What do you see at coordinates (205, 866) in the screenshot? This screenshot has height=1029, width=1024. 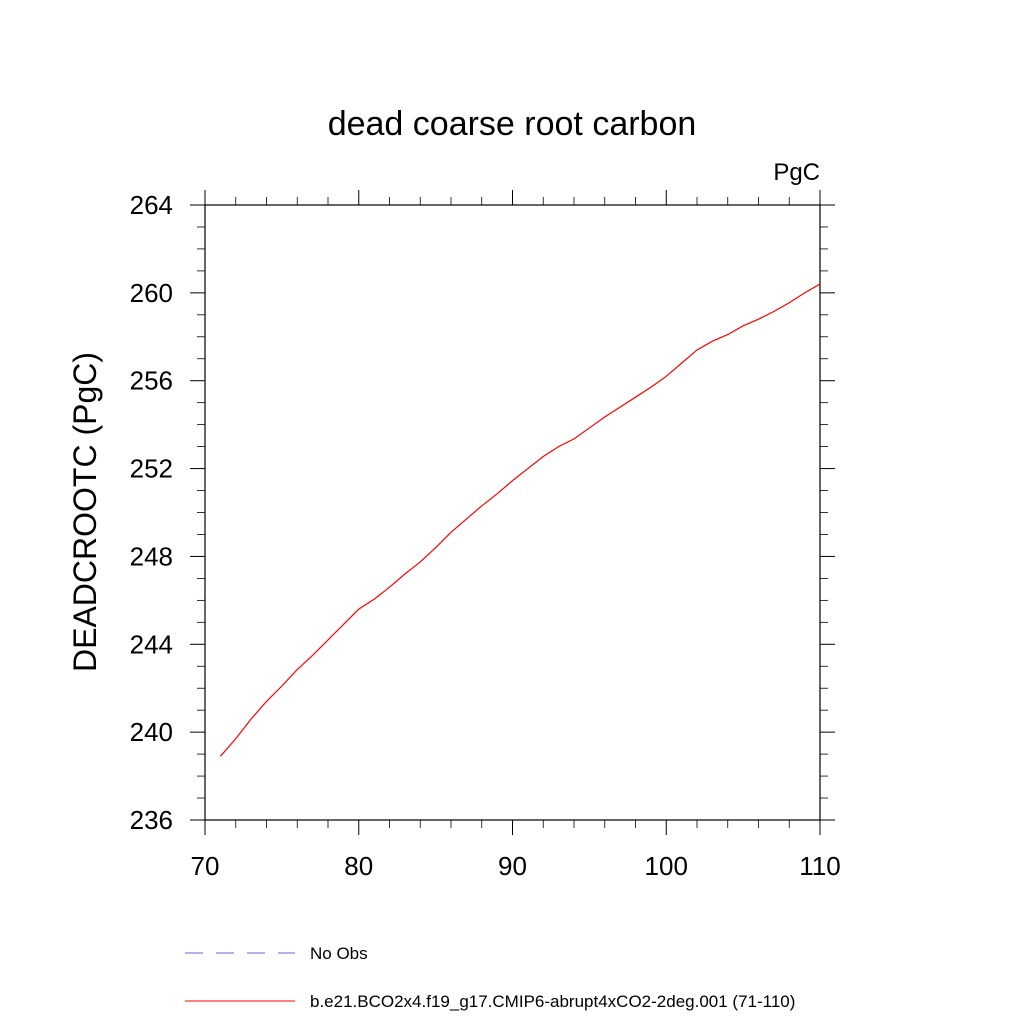 I see `x-tick-label: 70` at bounding box center [205, 866].